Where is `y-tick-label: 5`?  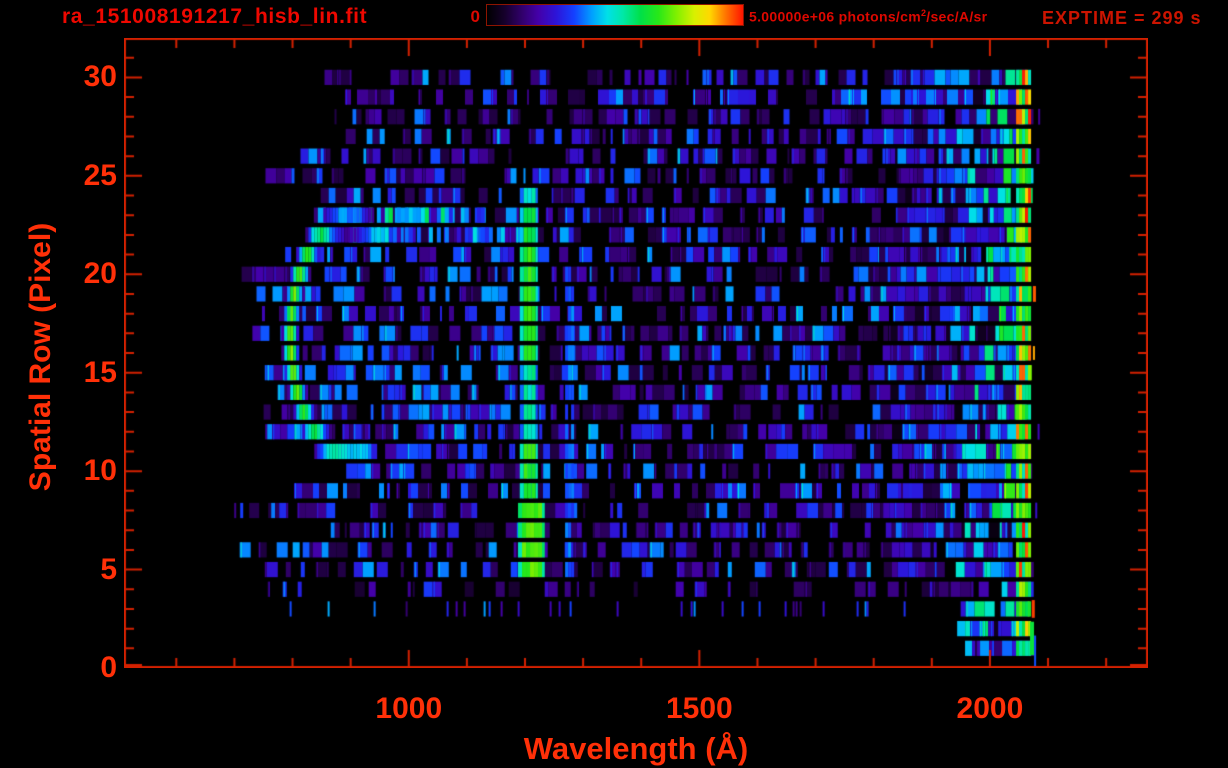 y-tick-label: 5 is located at coordinates (108, 569).